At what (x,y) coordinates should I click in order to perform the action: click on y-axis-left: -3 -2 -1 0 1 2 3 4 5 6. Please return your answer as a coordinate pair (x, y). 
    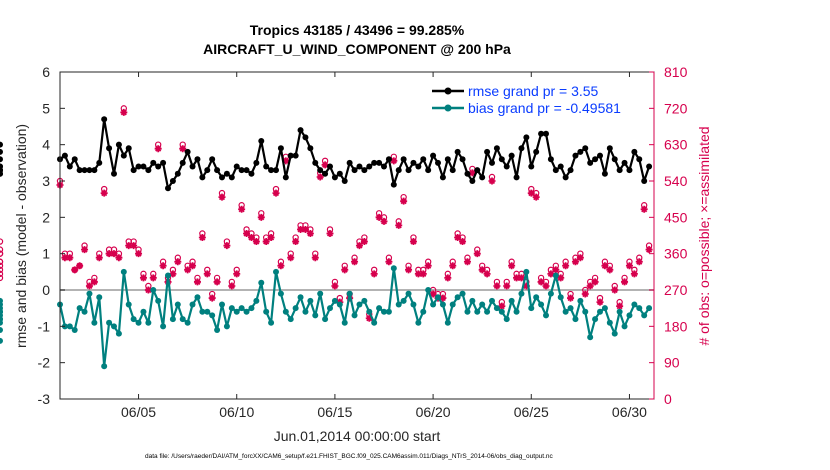
    Looking at the image, I should click on (51, 235).